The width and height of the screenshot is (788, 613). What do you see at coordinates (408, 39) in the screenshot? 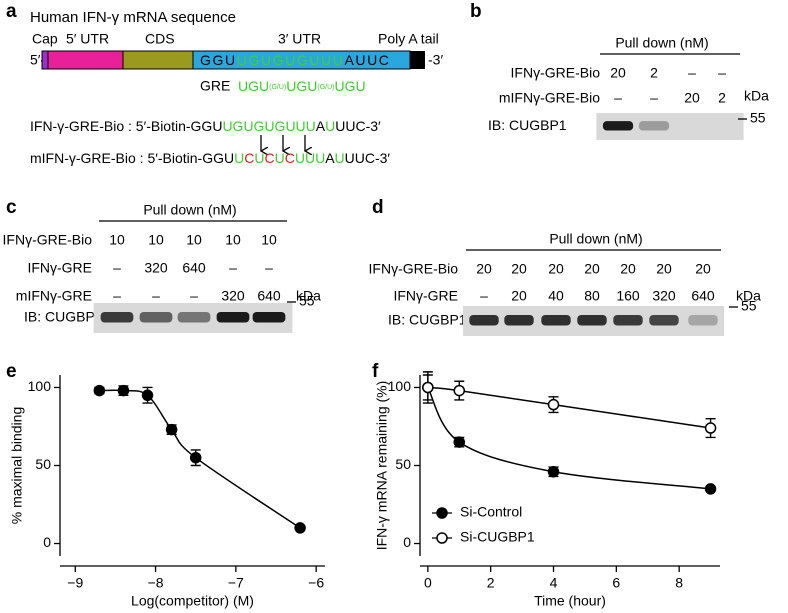
I see `region-label: Poly A tail` at bounding box center [408, 39].